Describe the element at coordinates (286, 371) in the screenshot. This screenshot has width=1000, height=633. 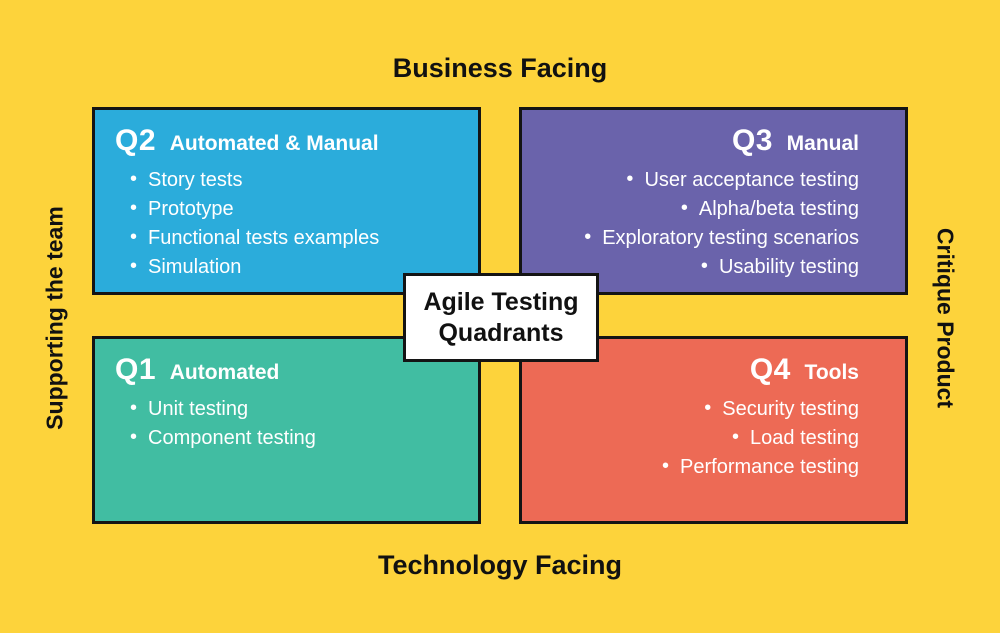
I see `quadrant-q1-heading: Q1 Automated` at that location.